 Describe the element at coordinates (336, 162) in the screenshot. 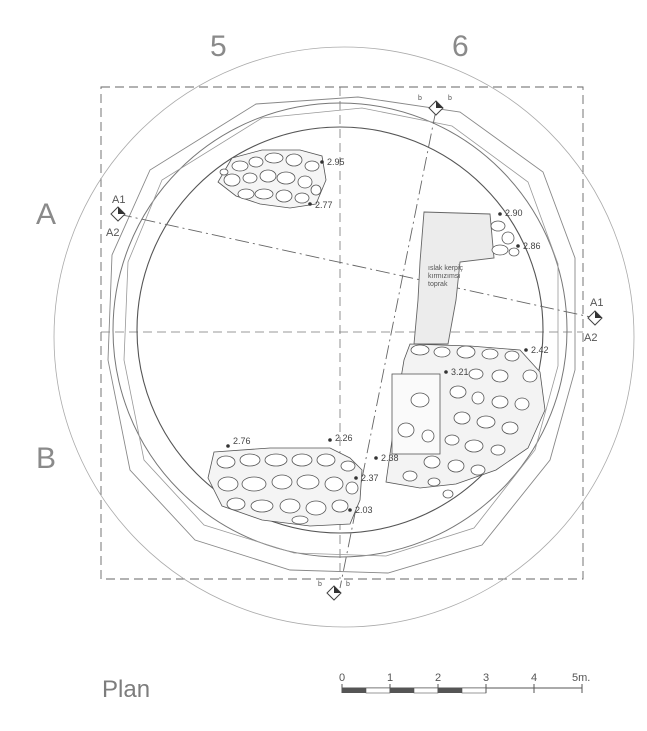

I see `elevation-label: 2.95` at that location.